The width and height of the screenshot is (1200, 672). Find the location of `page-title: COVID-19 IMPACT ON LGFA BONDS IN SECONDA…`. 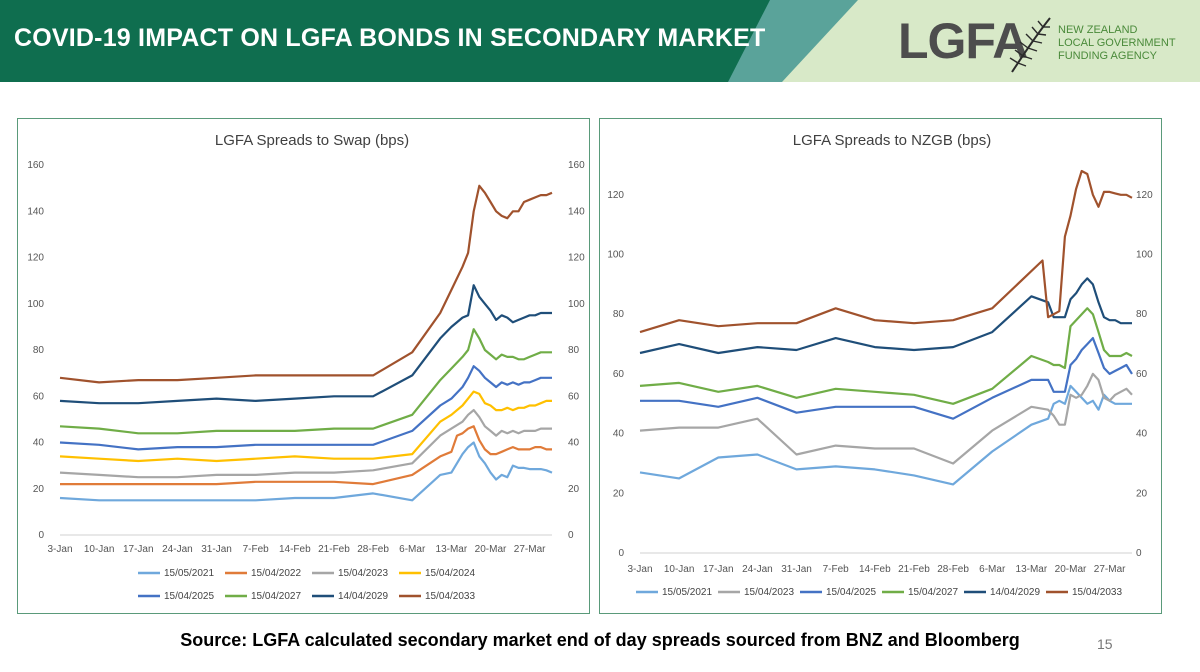

page-title: COVID-19 IMPACT ON LGFA BONDS IN SECONDA… is located at coordinates (390, 38).